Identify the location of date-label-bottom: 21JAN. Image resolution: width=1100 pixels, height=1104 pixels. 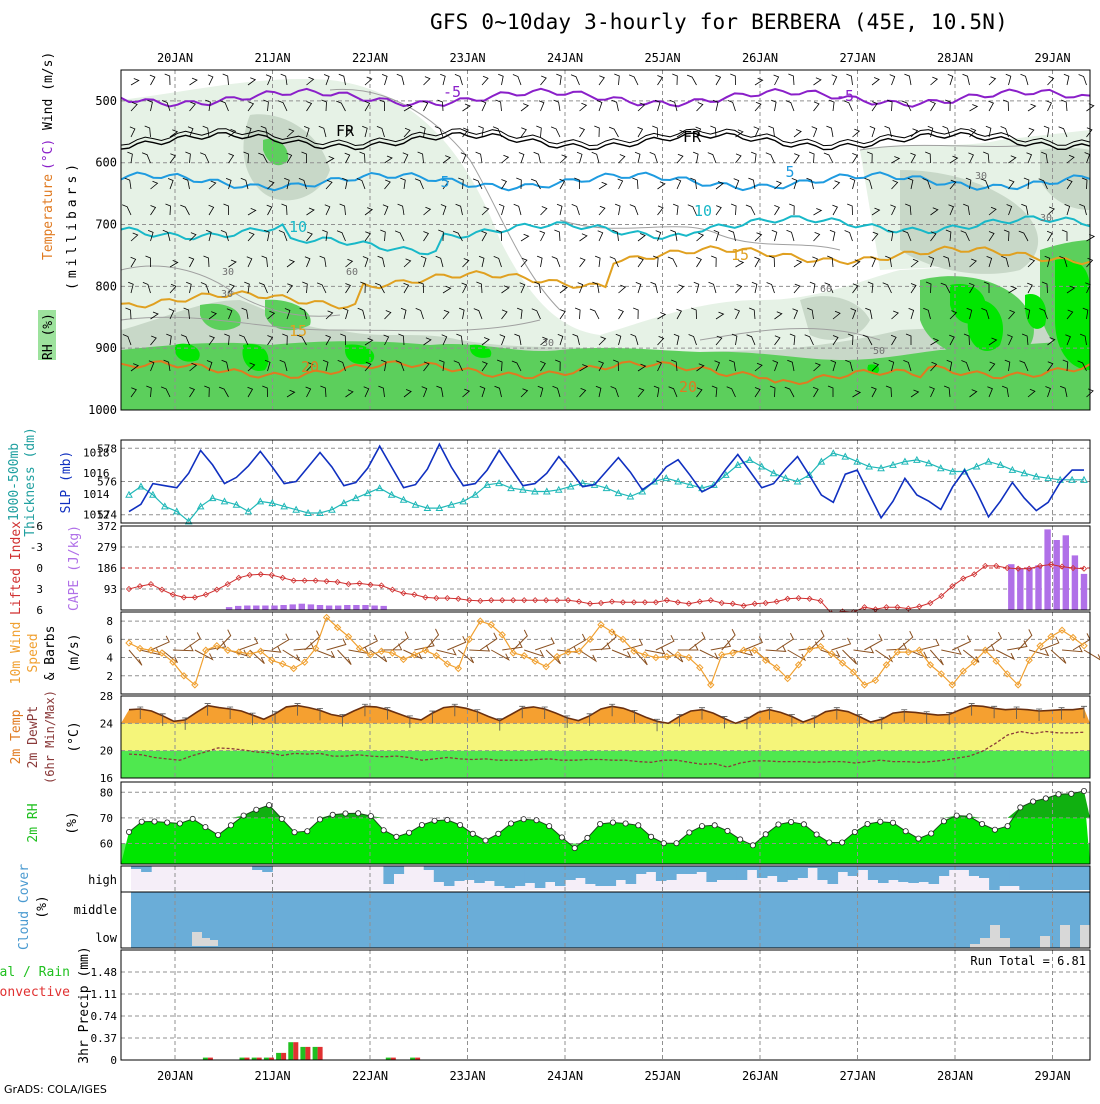
(272, 1076).